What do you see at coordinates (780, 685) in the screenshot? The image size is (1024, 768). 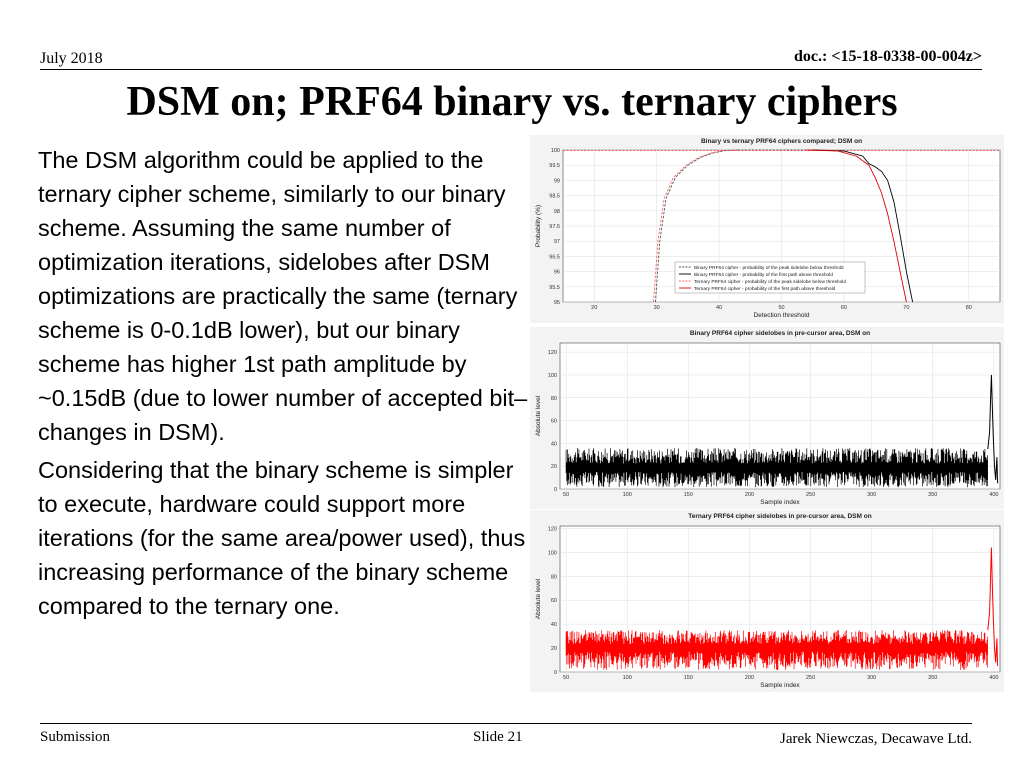 I see `ternary-sidelobe-chart-x-axis-label: Sample index` at bounding box center [780, 685].